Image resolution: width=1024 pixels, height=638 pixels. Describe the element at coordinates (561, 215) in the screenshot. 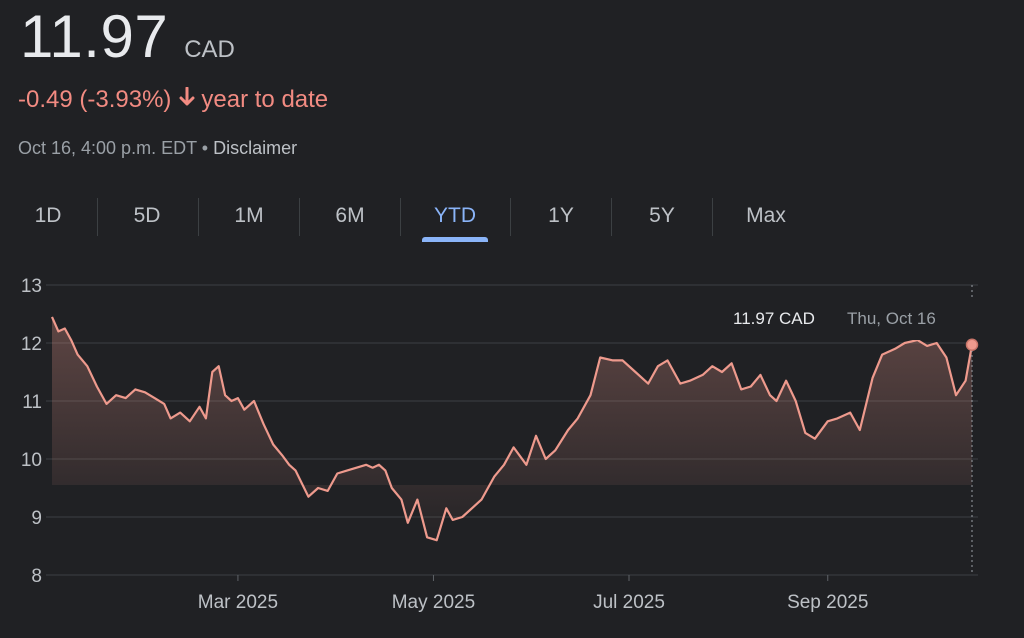

I see `tab-1y: 1Y` at that location.